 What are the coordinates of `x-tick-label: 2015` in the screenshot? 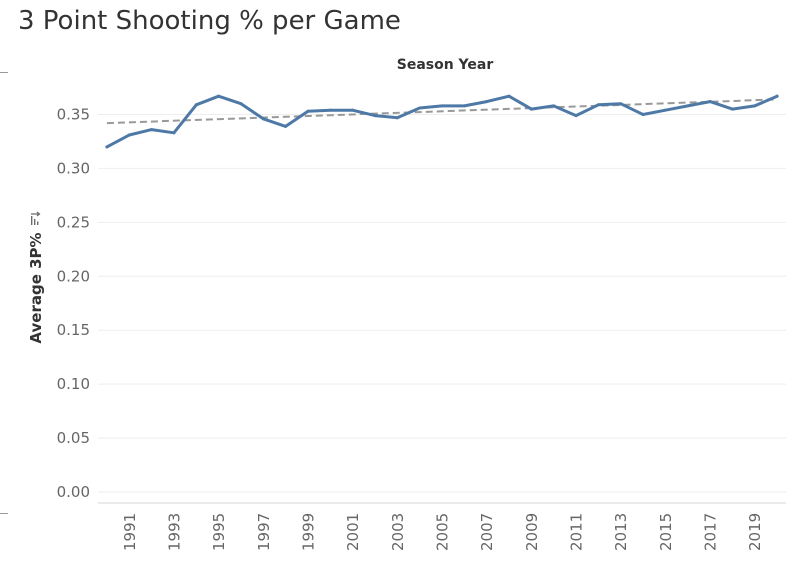 It's located at (666, 532).